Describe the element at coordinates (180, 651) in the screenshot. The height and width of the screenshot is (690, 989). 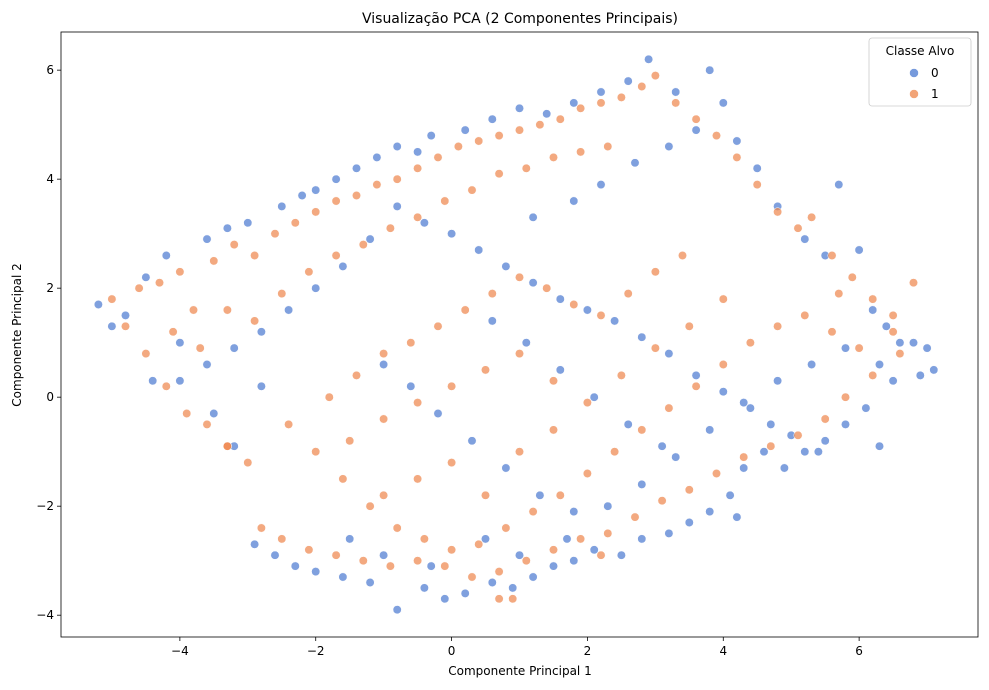
I see `x-tick-label: −4` at that location.